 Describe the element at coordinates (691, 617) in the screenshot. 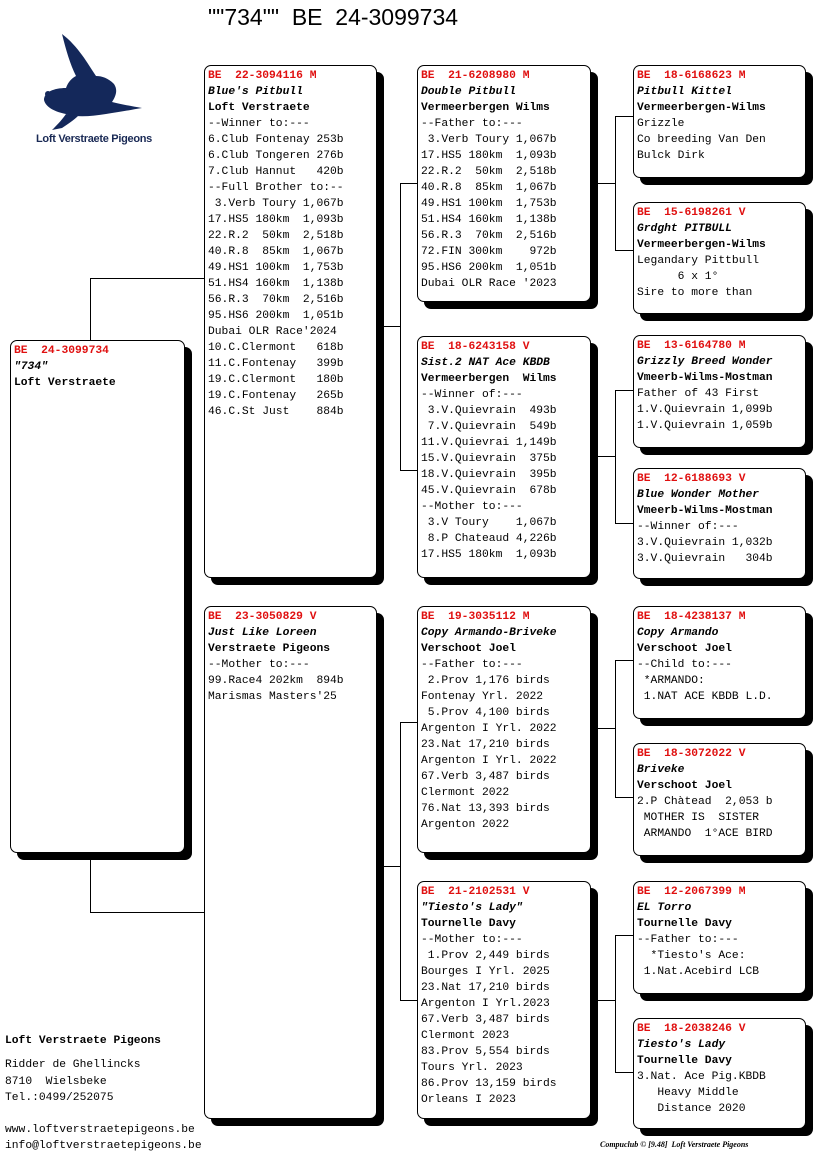

I see `ring-number: BE 18-4238137 M` at that location.